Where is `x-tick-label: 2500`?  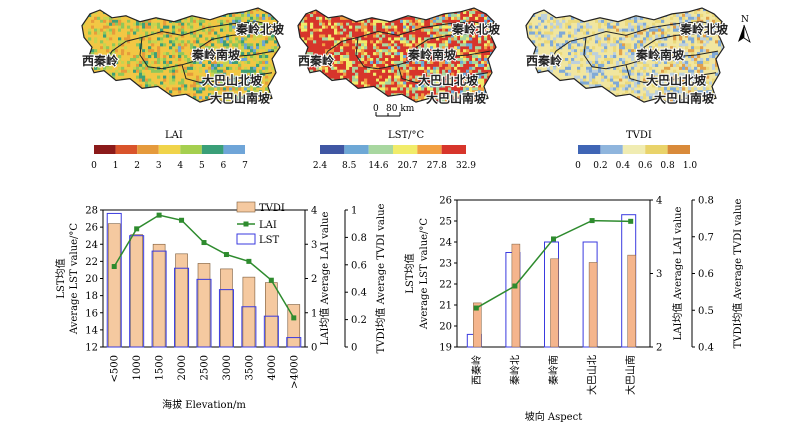 x-tick-label: 2500 is located at coordinates (205, 367).